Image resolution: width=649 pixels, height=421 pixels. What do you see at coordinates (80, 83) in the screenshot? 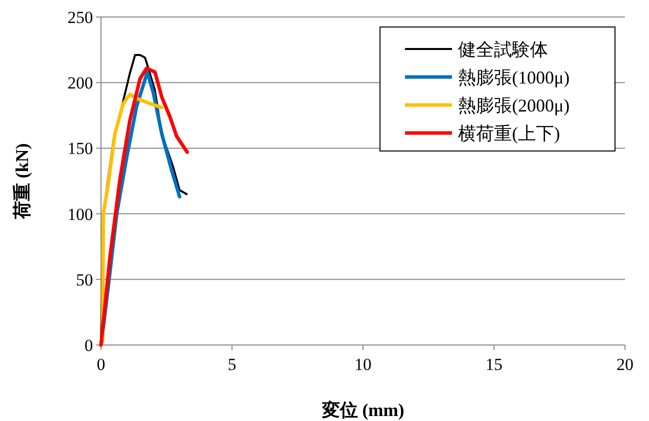
I see `y-tick-label: 200` at bounding box center [80, 83].